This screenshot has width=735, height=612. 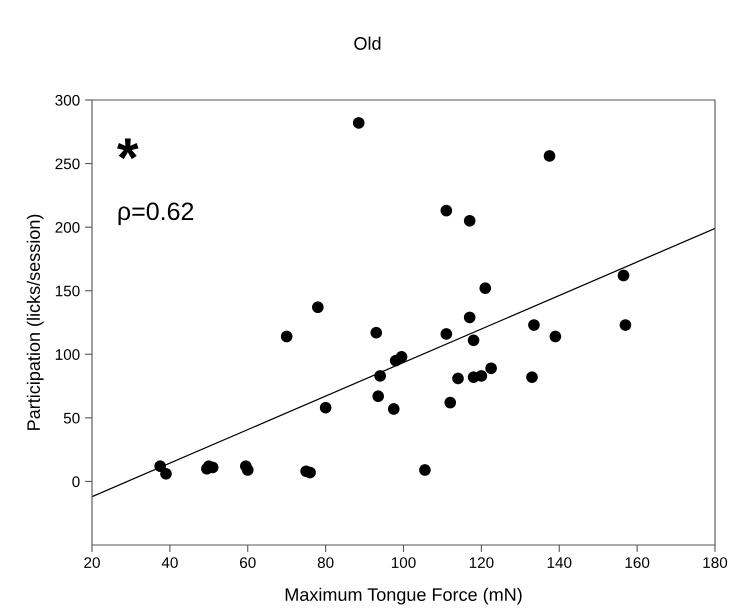 I want to click on y-tick-label: 50, so click(x=72, y=418).